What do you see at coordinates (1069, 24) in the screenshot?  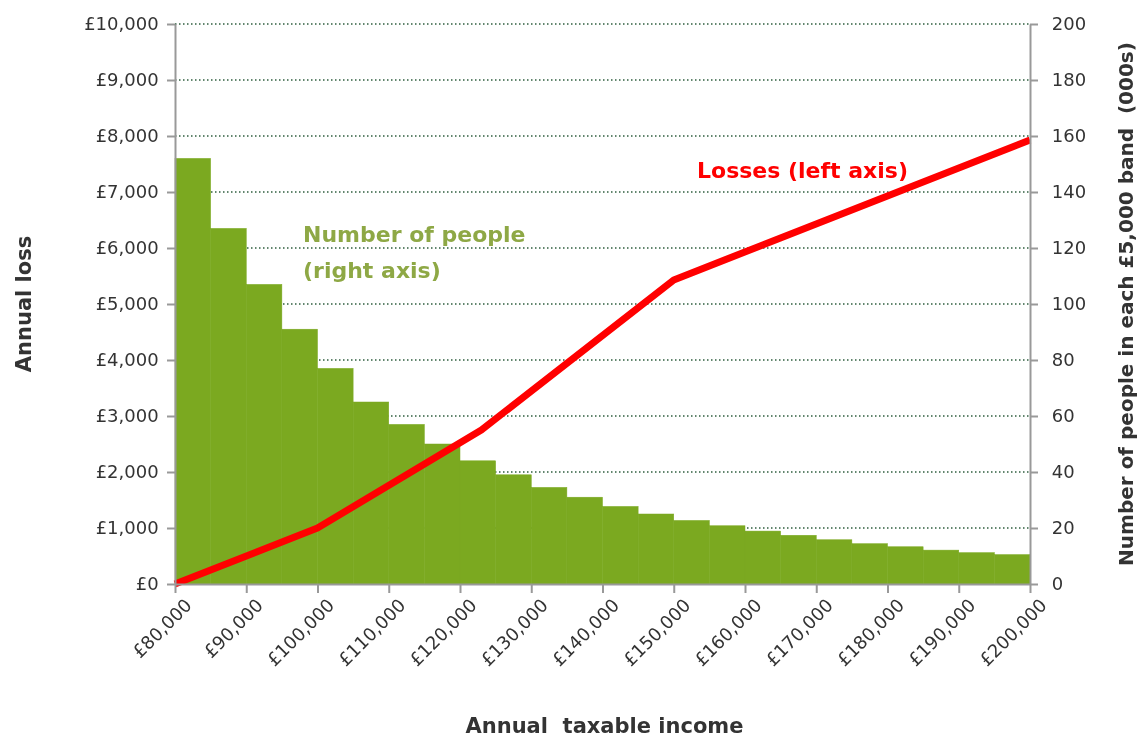 I see `y2-tick-label: 200` at bounding box center [1069, 24].